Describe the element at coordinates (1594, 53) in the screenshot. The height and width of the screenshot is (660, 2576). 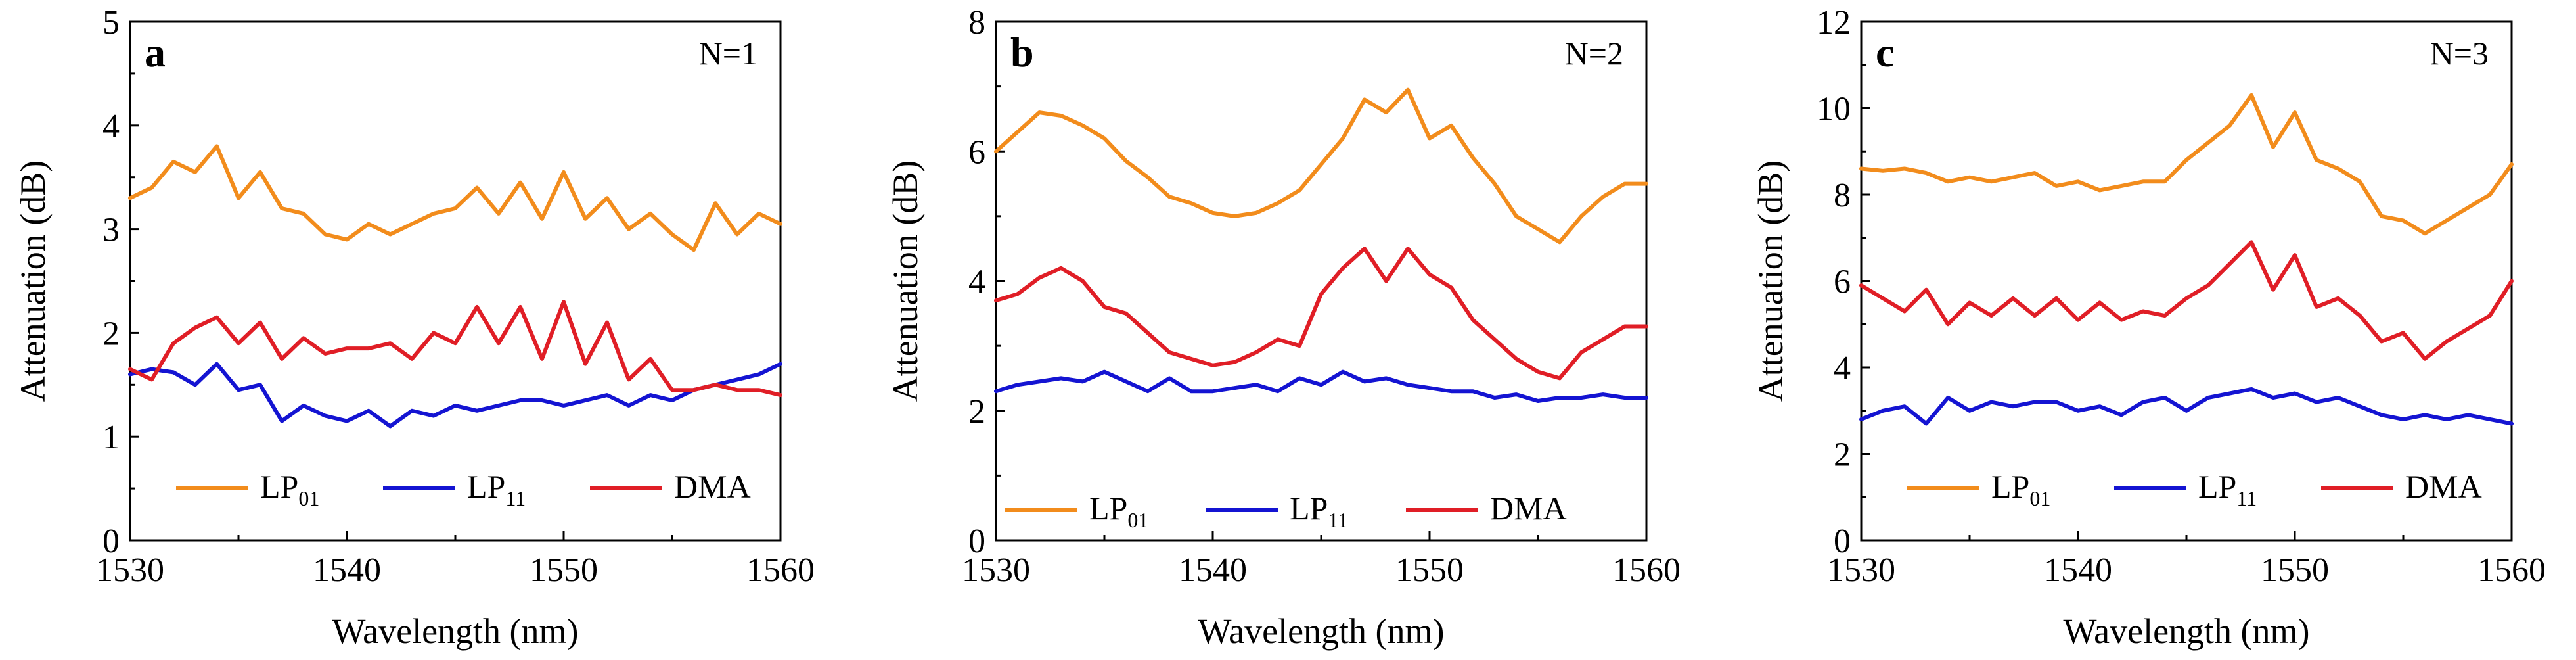
I see `panel-annotation: N=2` at that location.